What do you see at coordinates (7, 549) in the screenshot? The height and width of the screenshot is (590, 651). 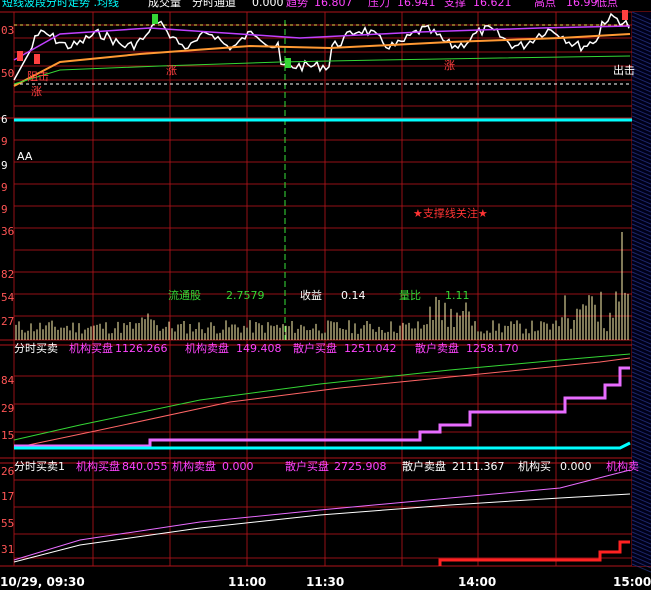 I see `panel4-scale-4: 31` at bounding box center [7, 549].